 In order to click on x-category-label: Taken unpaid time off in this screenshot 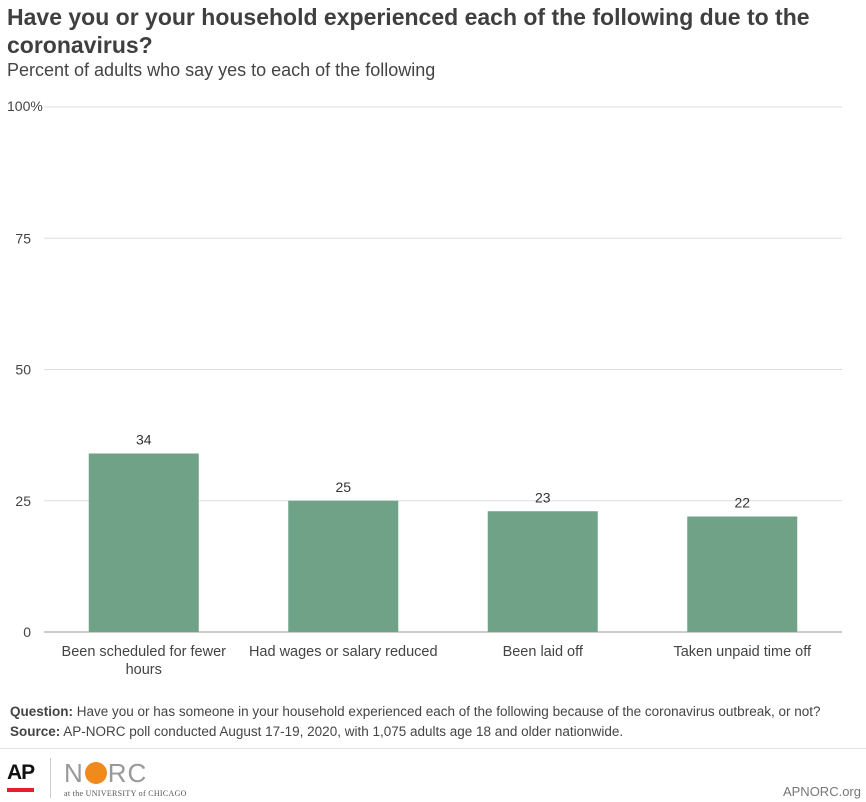, I will do `click(742, 652)`.